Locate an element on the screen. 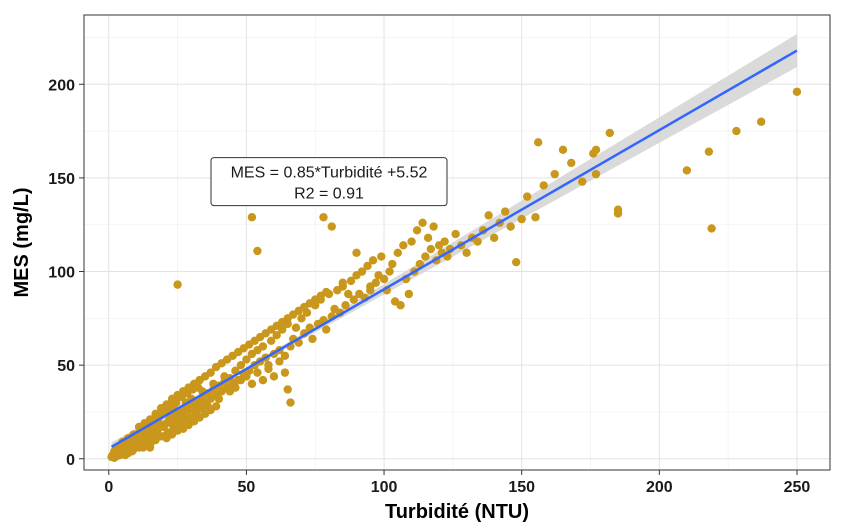 Image resolution: width=842 pixels, height=524 pixels. regression-annotation: MES = 0.85*Turbidité +5.52 R2 = 0.91 is located at coordinates (329, 182).